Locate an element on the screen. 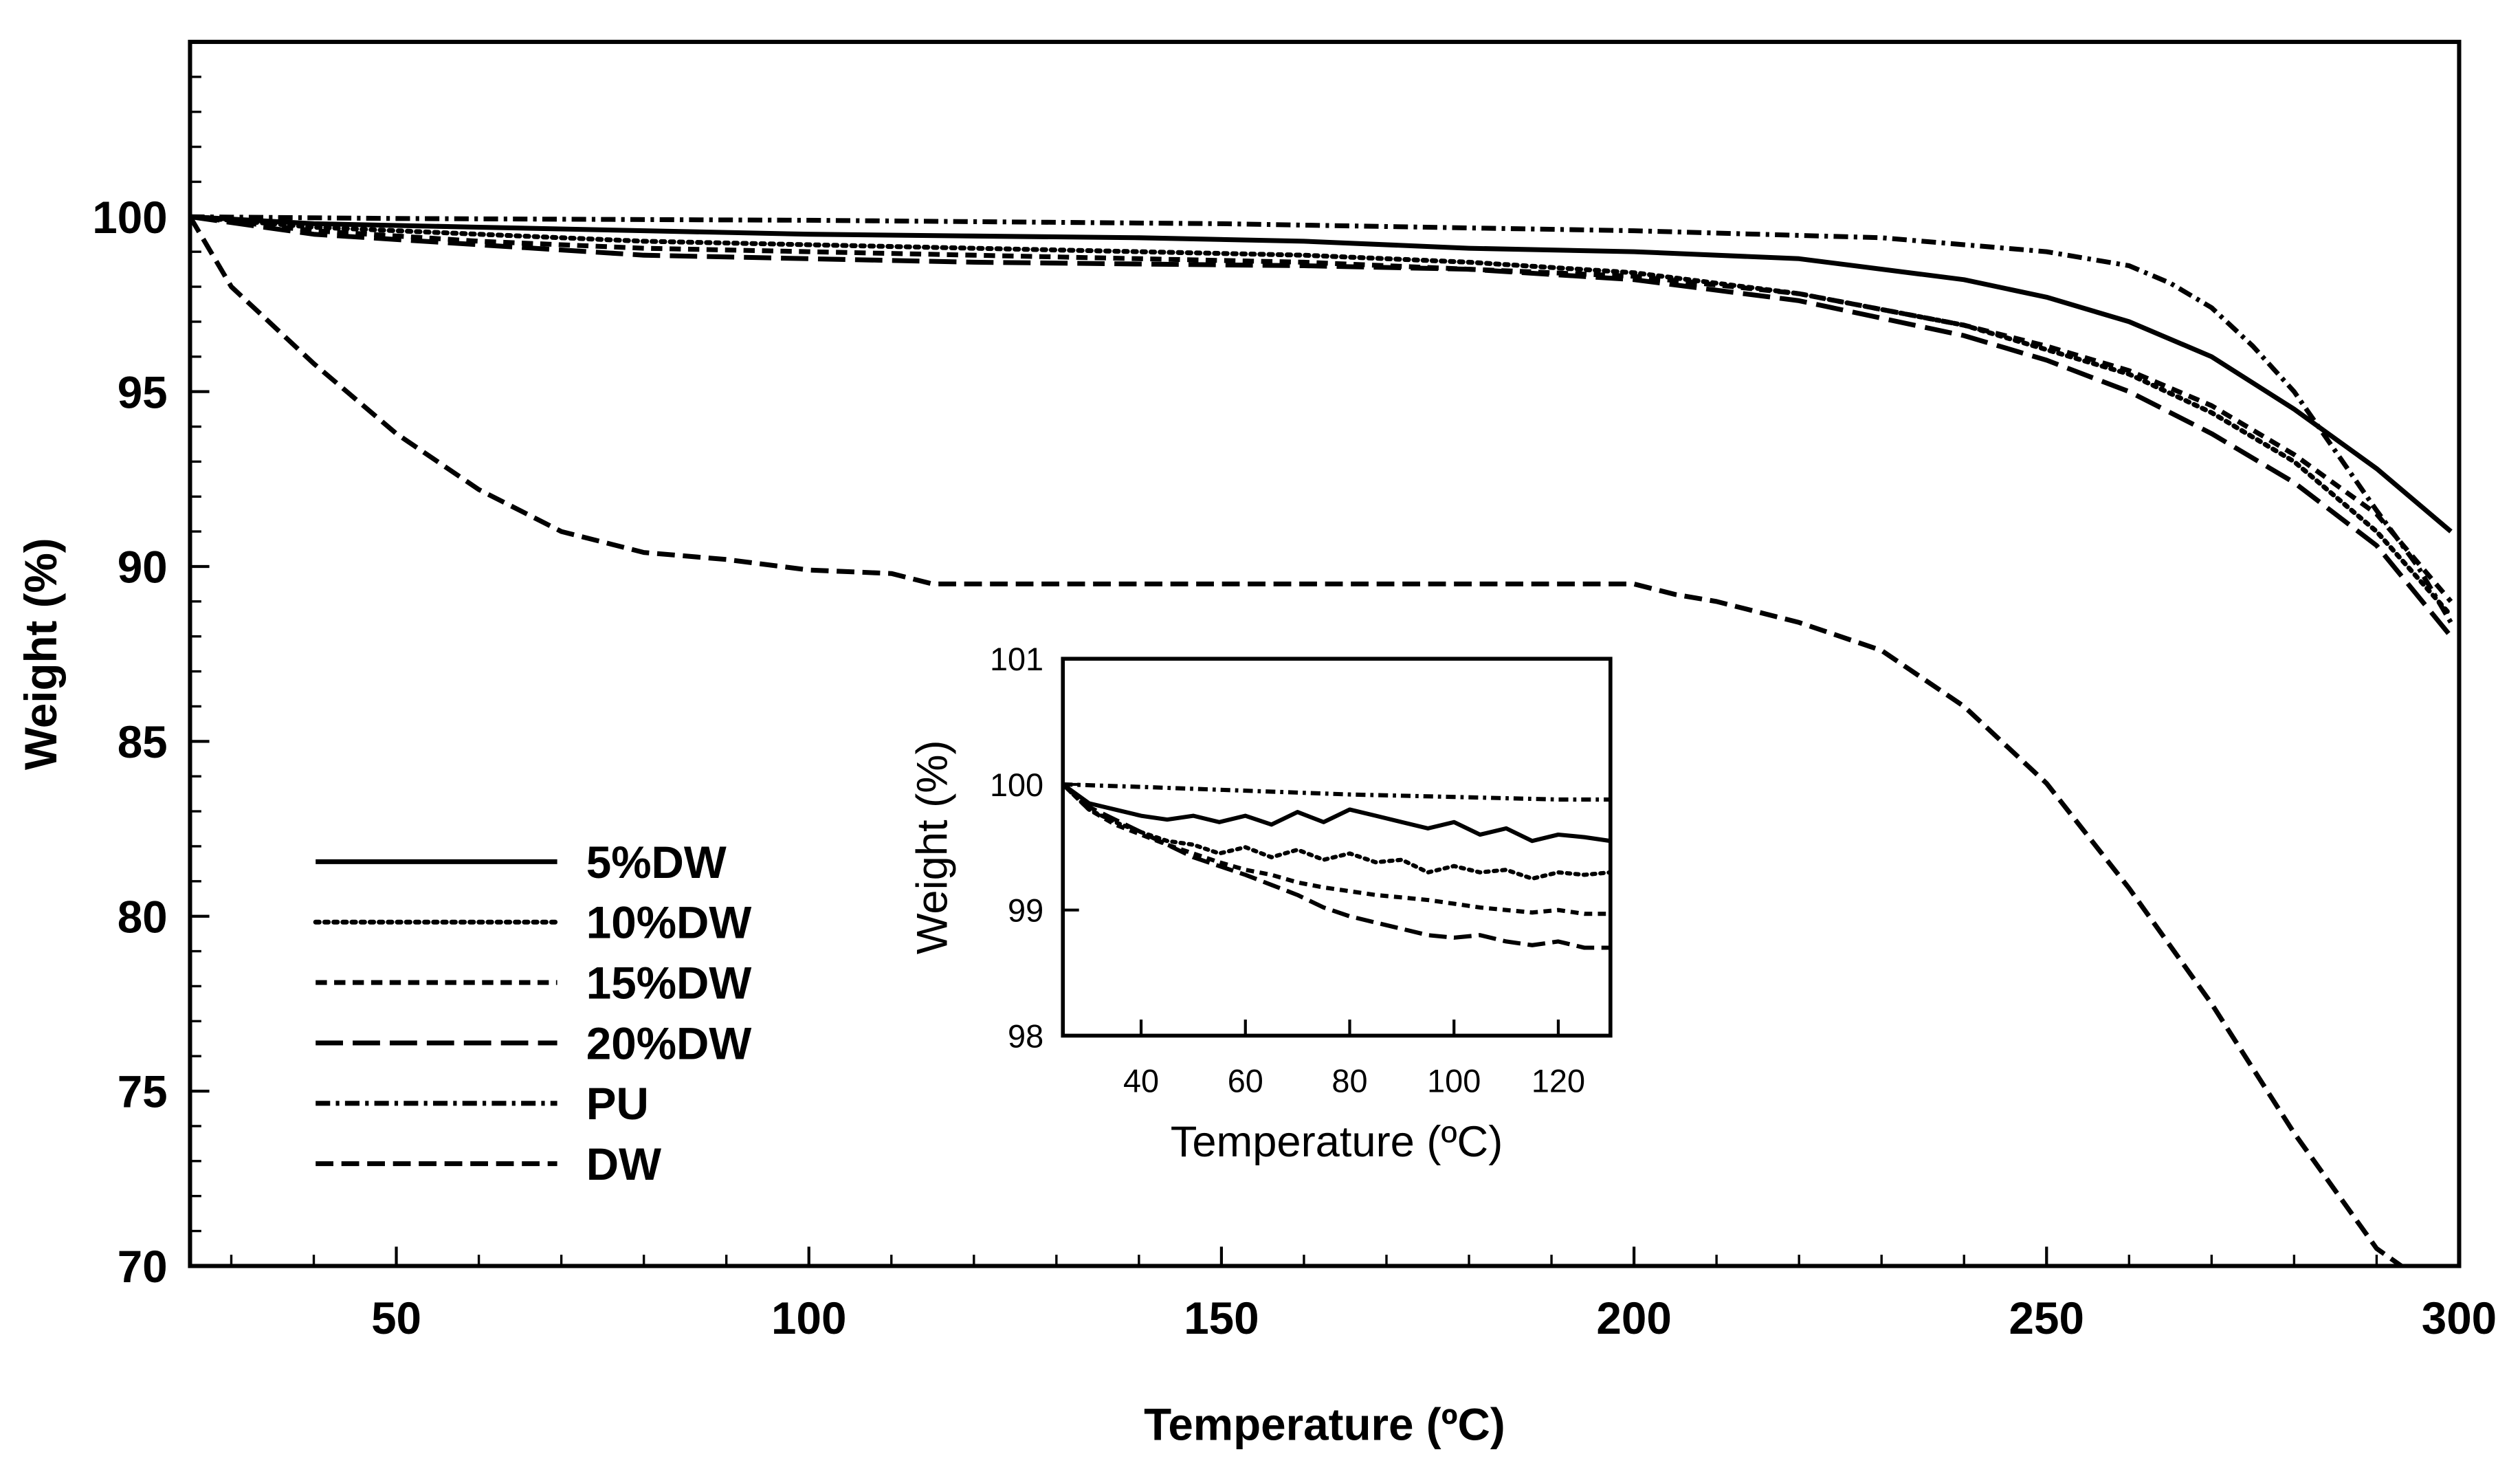 The width and height of the screenshot is (2520, 1474). main-y-tick-label-70: 70 is located at coordinates (143, 1267).